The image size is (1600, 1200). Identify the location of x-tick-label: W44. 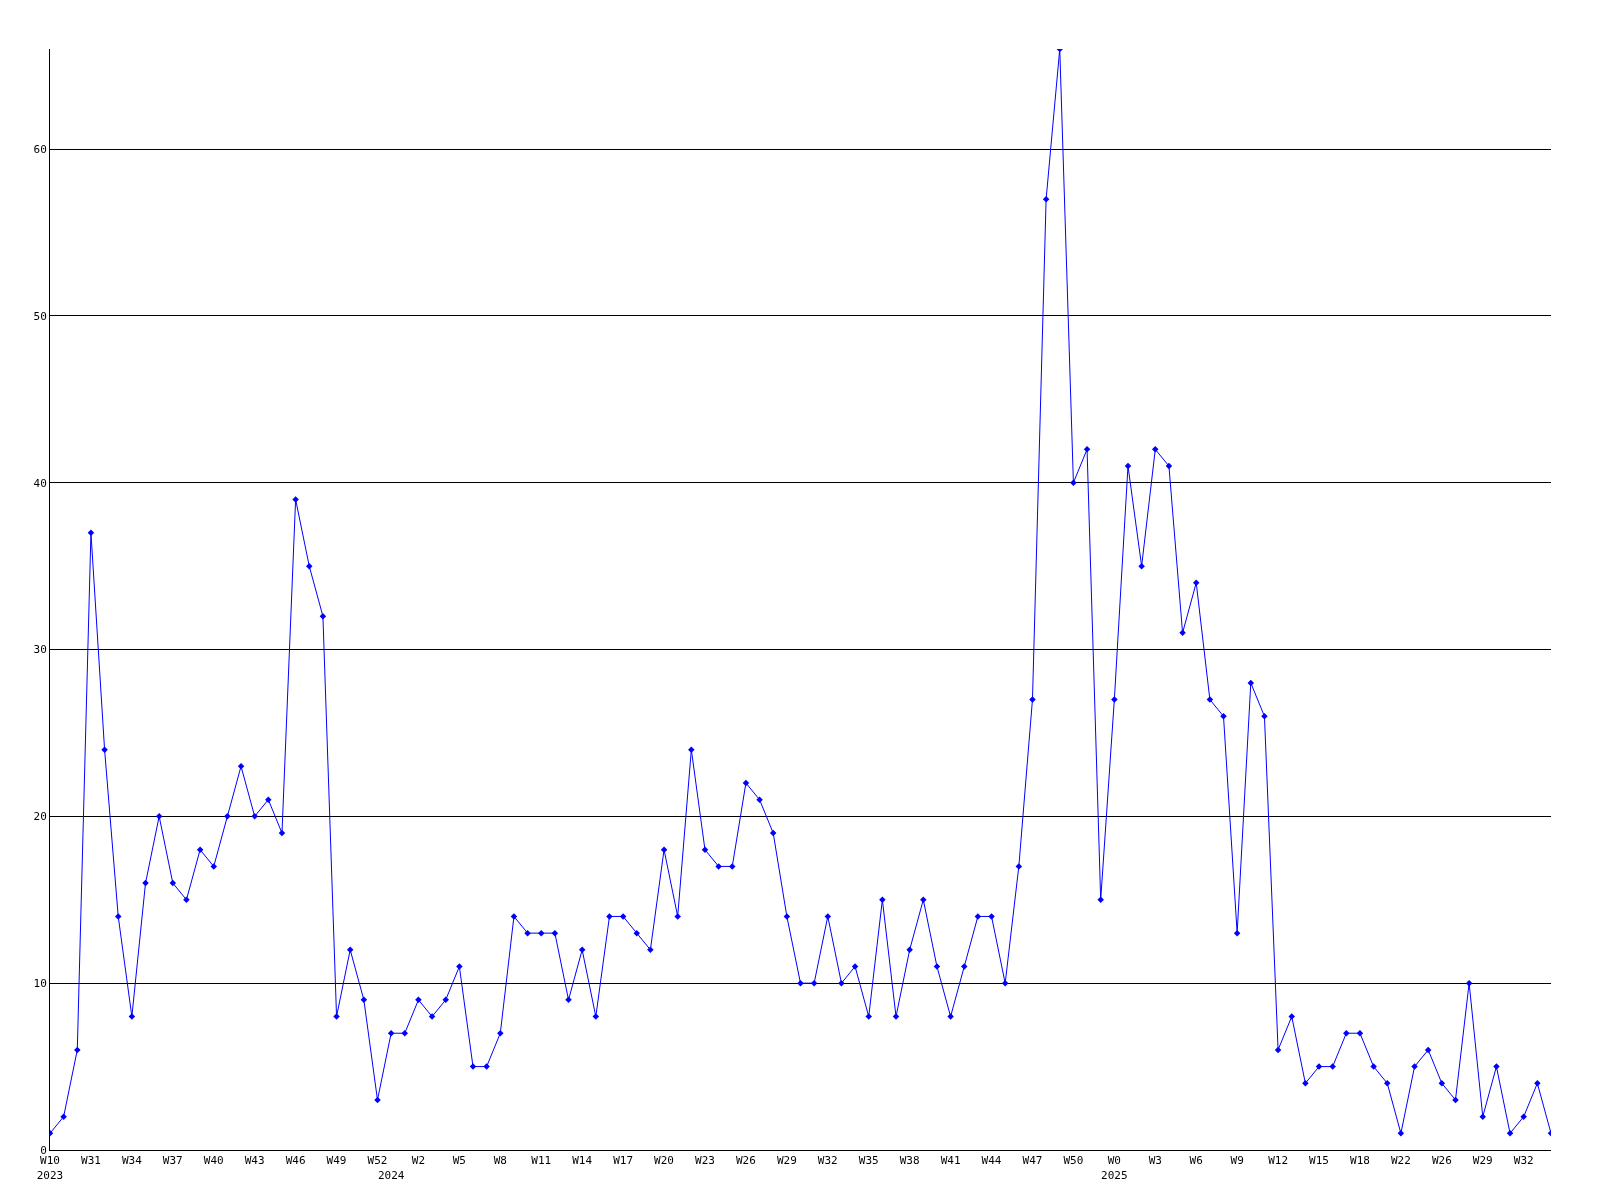
(991, 1161).